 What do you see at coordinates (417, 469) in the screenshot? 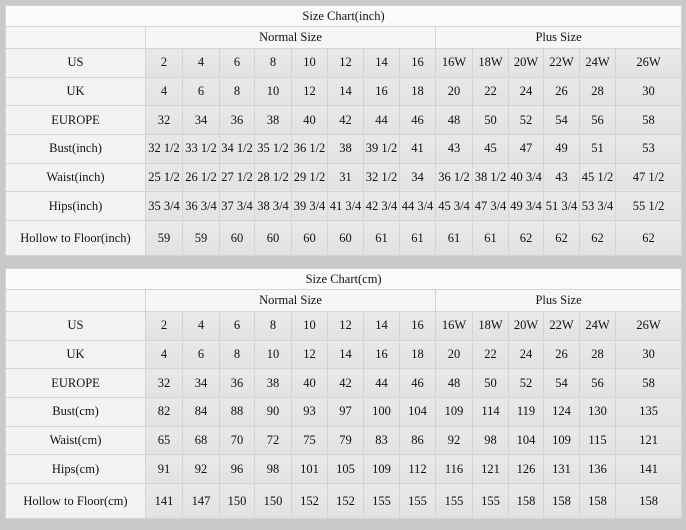
I see `table-cell: 112` at bounding box center [417, 469].